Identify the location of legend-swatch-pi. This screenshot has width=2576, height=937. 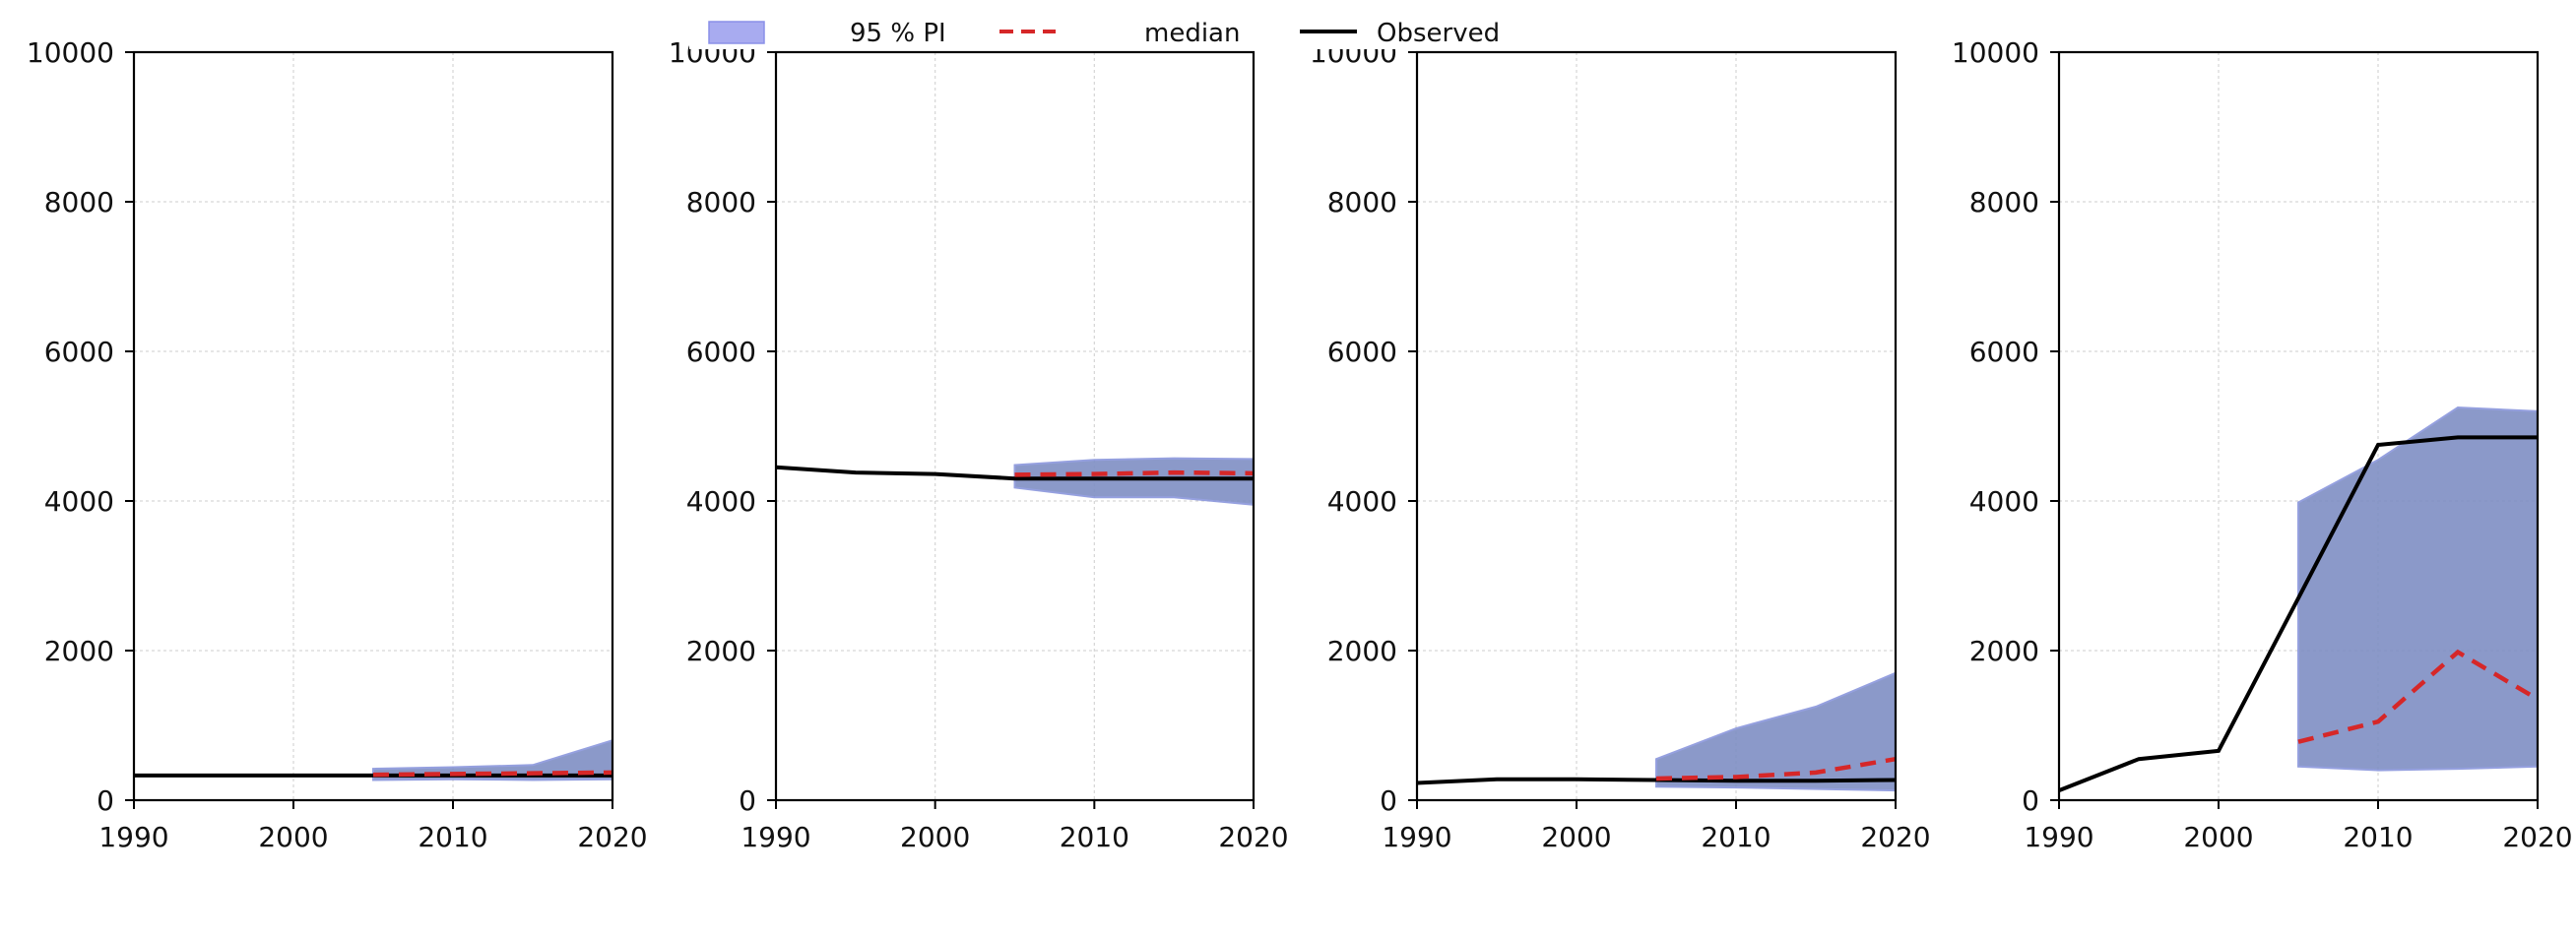
(736, 32).